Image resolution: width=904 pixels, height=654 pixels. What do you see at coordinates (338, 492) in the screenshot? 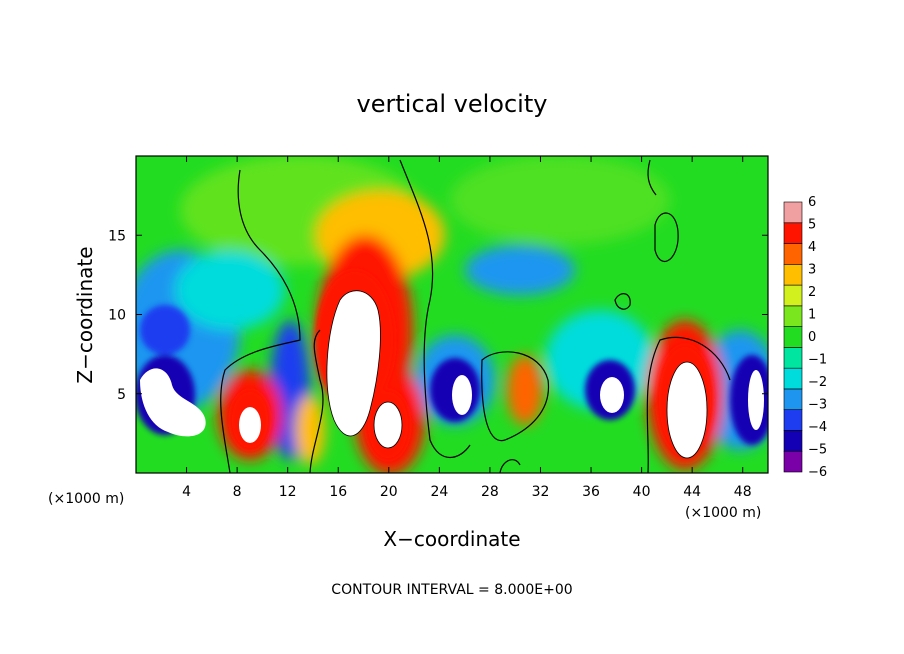
I see `x-tick-label: 16` at bounding box center [338, 492].